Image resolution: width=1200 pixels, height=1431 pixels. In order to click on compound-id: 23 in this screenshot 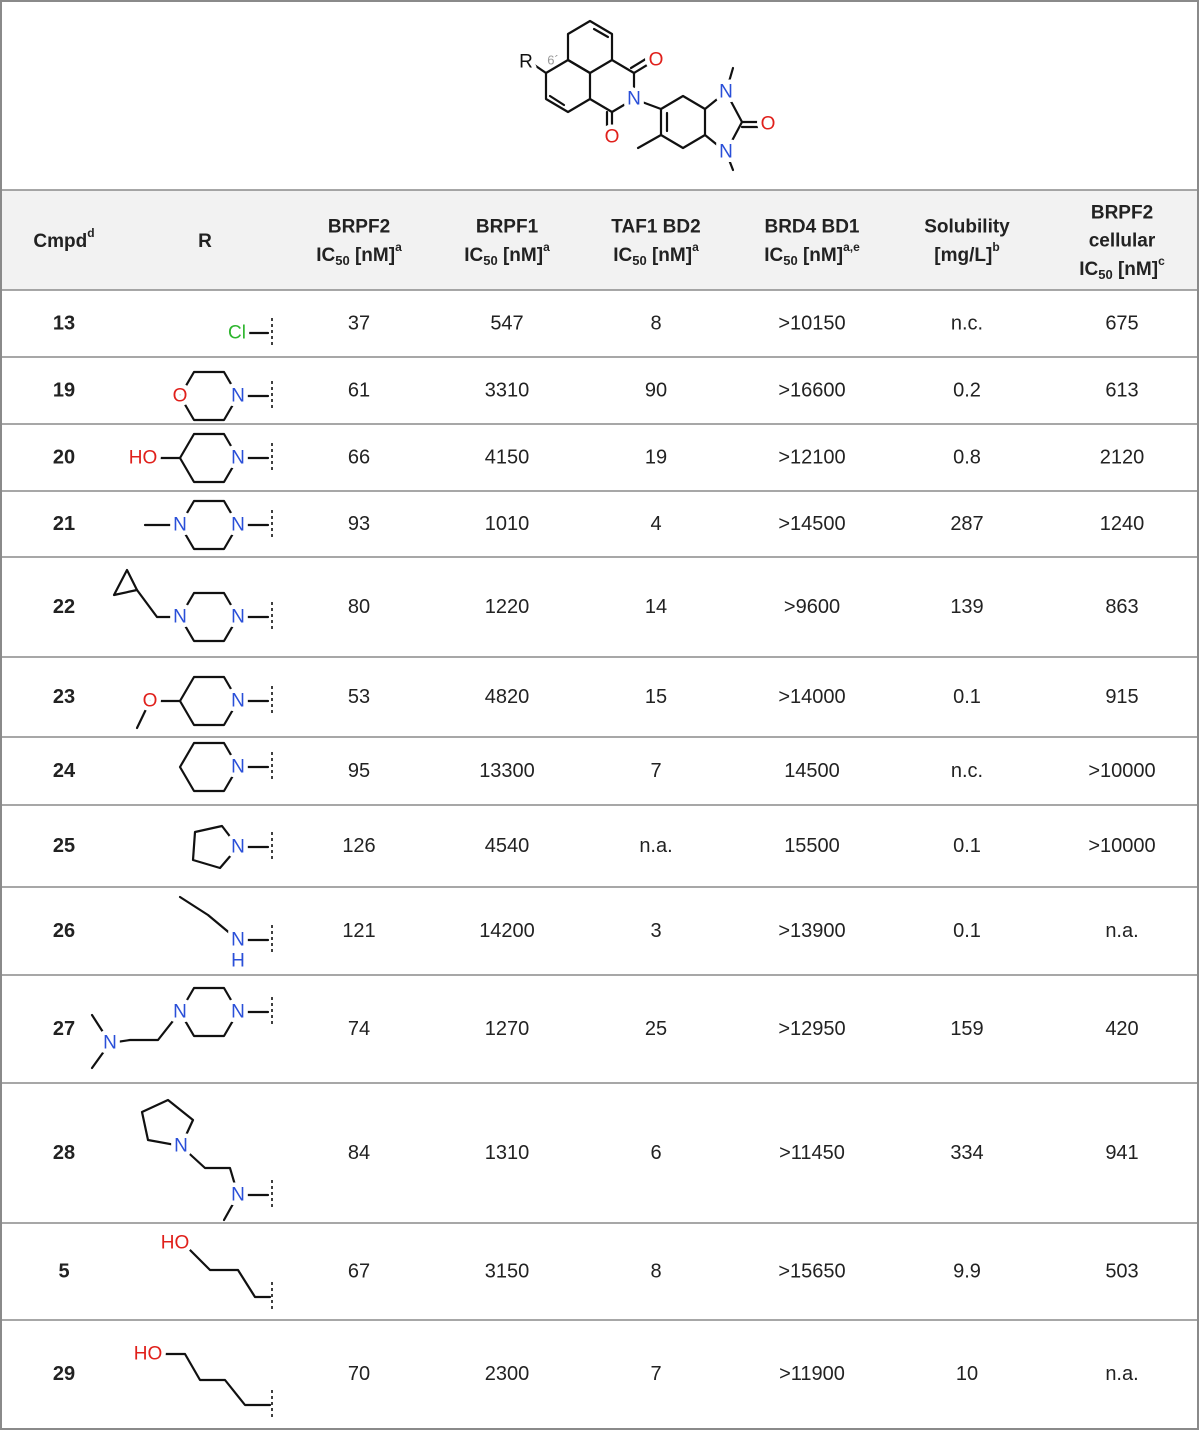, I will do `click(64, 697)`.